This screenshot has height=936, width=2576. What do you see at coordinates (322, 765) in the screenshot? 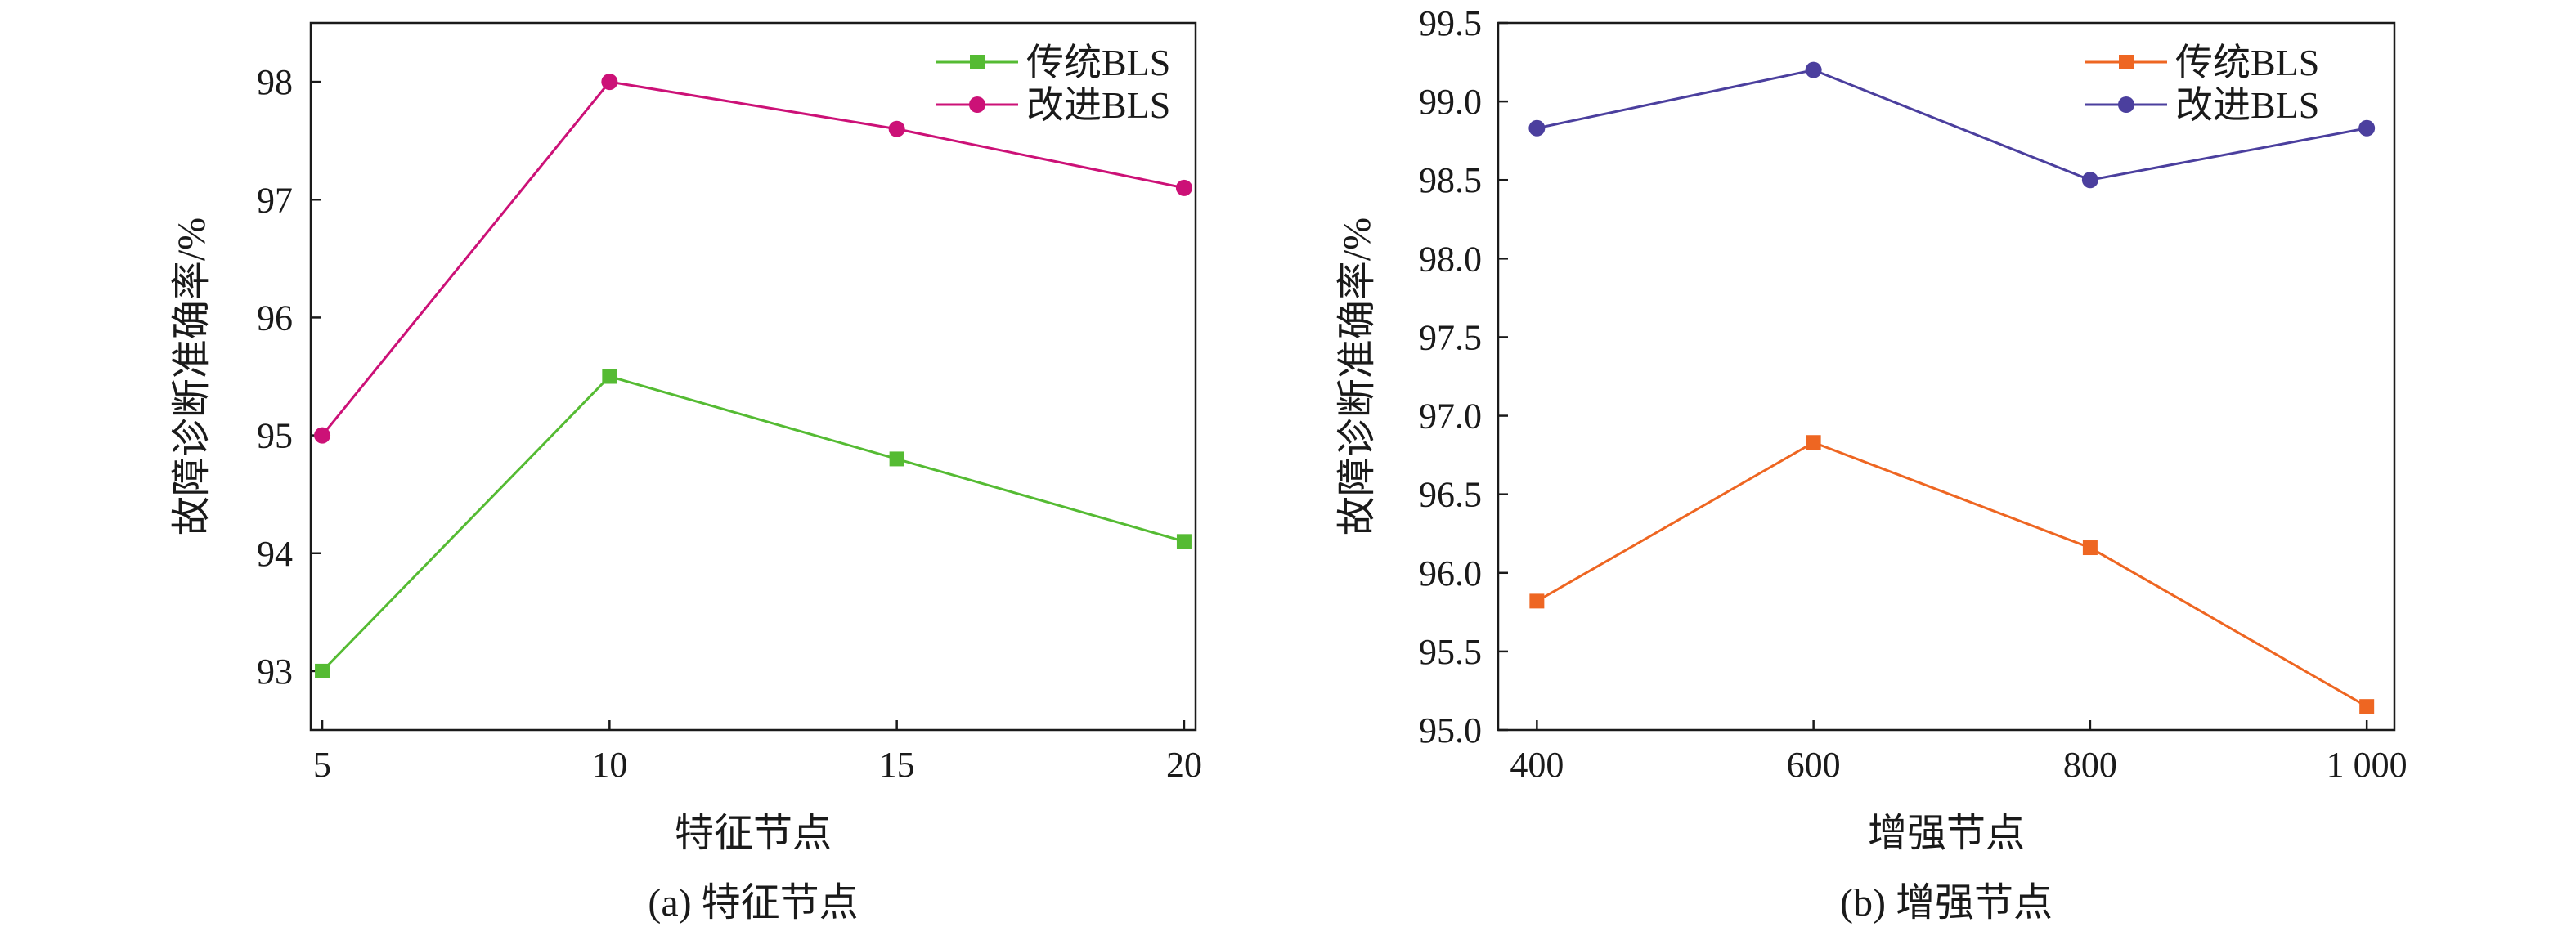
I see `x-tick-label: 5` at bounding box center [322, 765].